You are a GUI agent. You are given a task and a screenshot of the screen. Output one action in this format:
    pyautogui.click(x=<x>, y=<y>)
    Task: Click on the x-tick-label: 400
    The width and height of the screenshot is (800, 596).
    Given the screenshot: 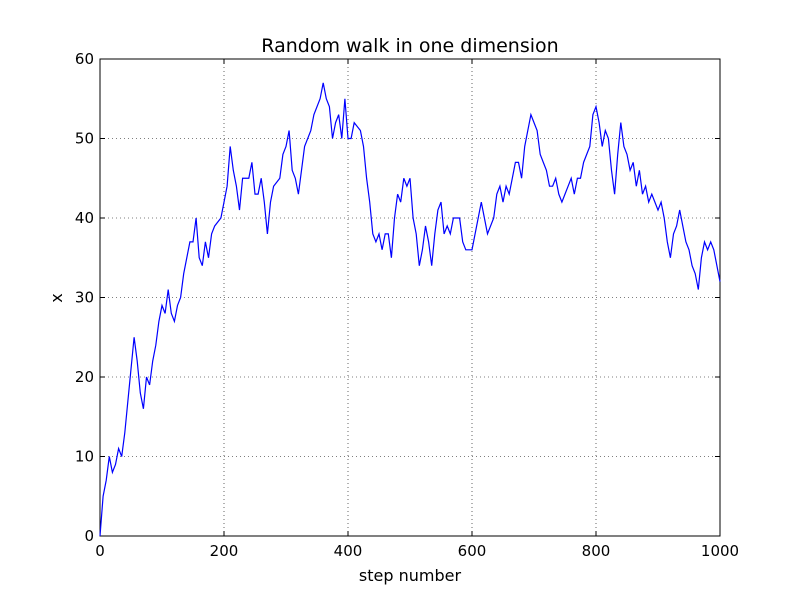 What is the action you would take?
    pyautogui.click(x=348, y=551)
    